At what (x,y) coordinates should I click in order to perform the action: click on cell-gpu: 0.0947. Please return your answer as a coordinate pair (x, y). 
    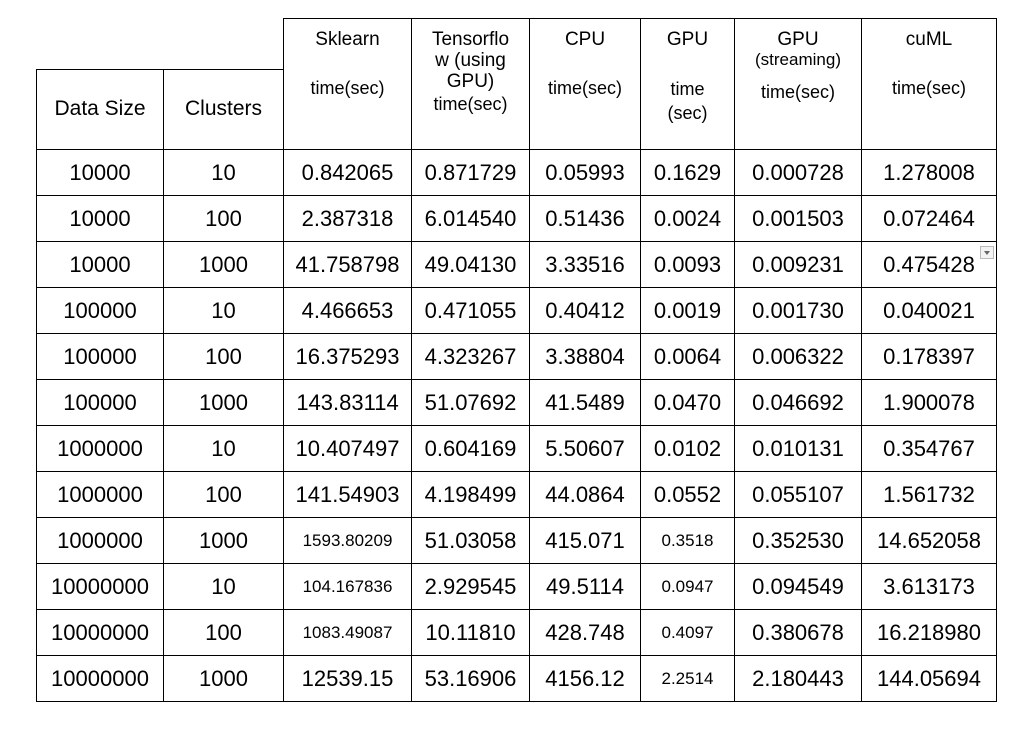
    Looking at the image, I should click on (687, 586).